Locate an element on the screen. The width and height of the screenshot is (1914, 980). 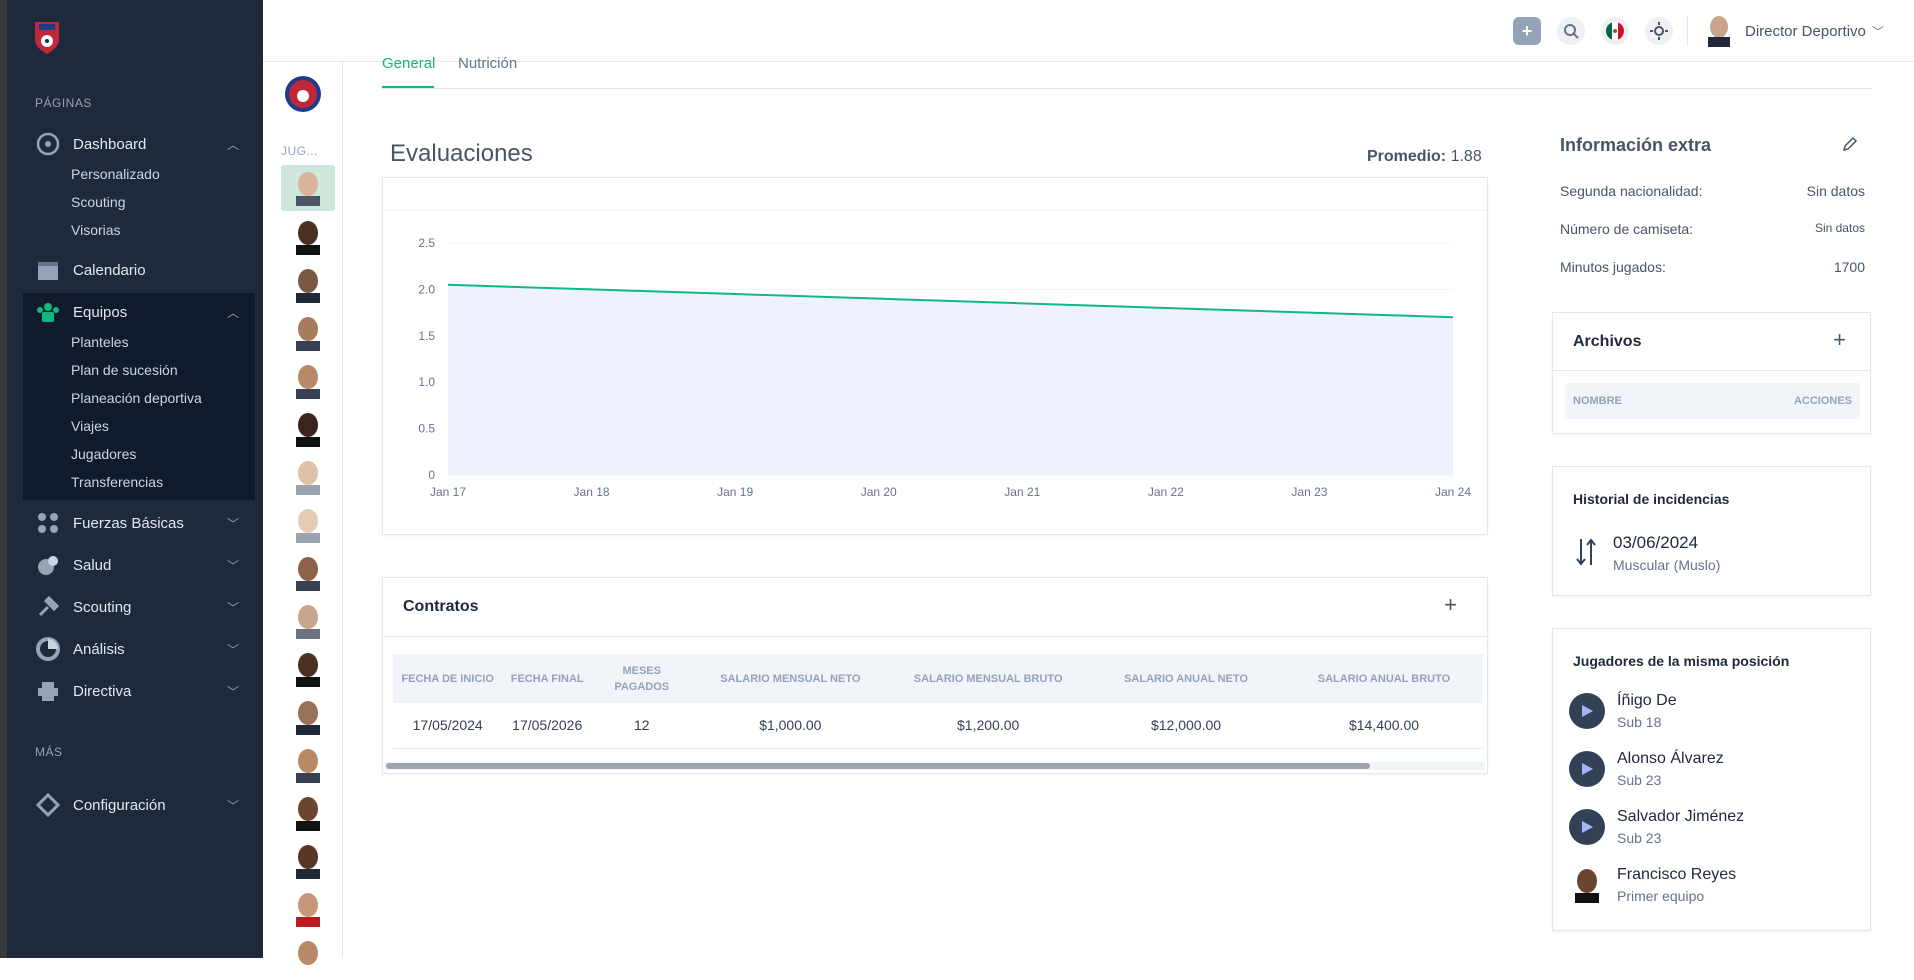
add-button: + is located at coordinates (1527, 31).